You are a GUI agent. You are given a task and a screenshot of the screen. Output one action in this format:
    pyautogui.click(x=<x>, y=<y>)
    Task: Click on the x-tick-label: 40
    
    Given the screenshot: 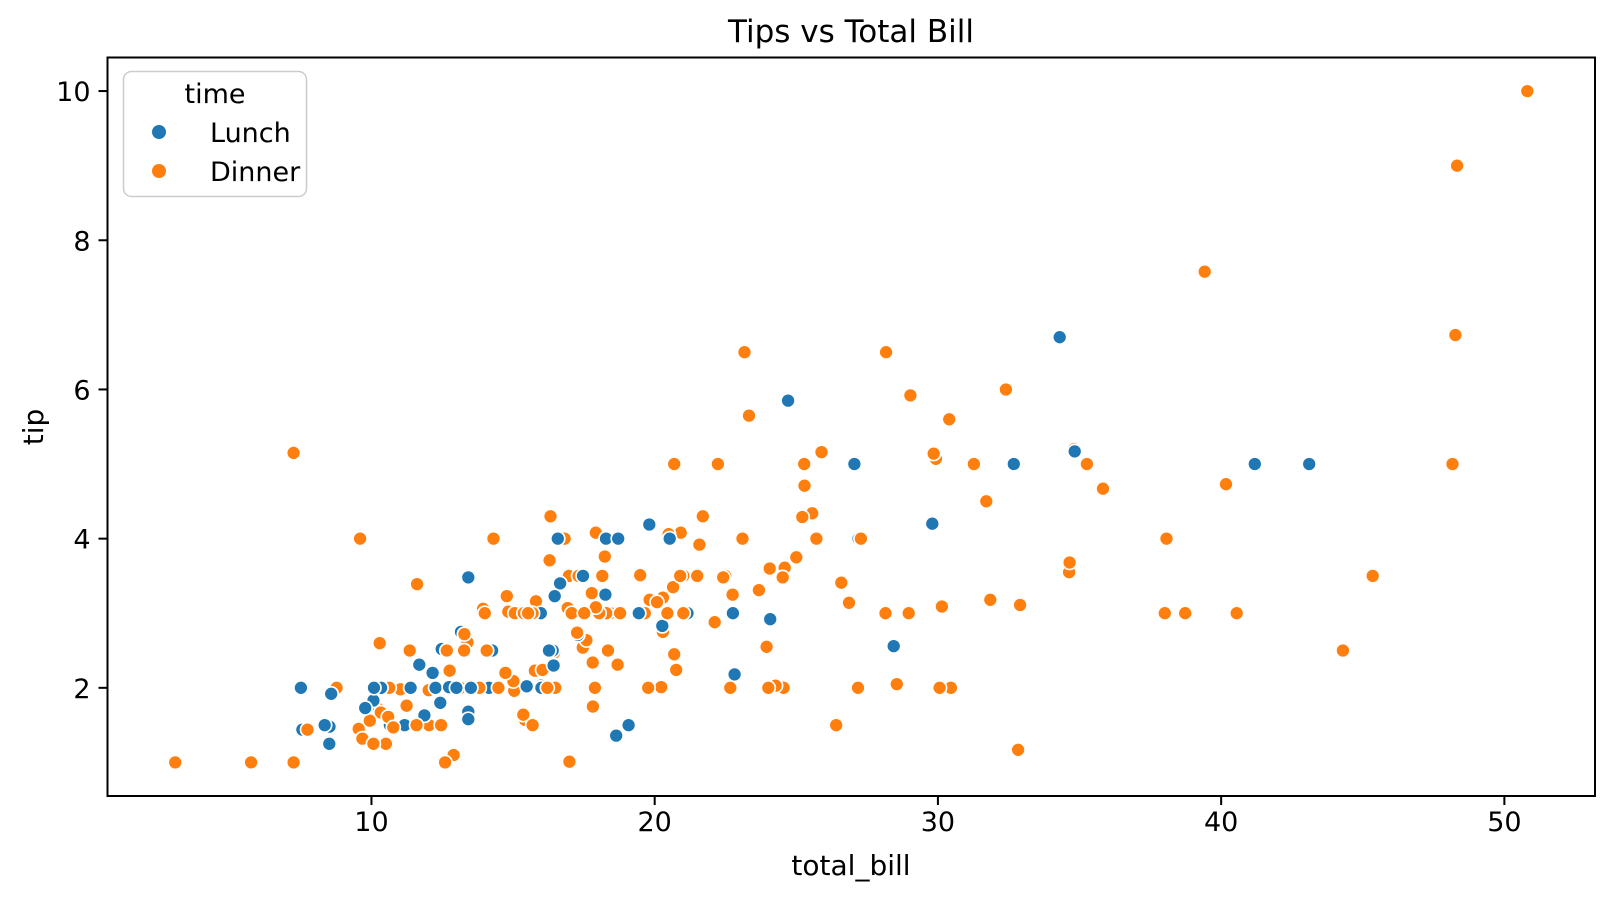 What is the action you would take?
    pyautogui.click(x=1221, y=822)
    